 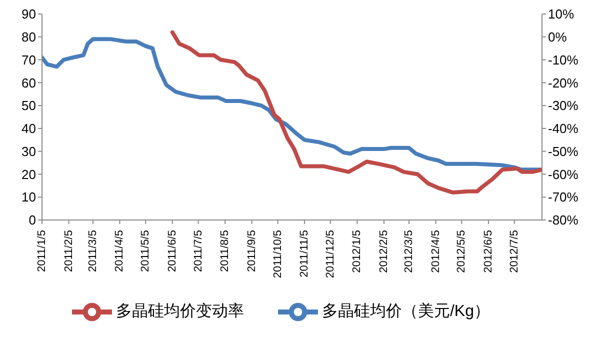 I want to click on x-tick-label: 2012/5/5, so click(x=462, y=251).